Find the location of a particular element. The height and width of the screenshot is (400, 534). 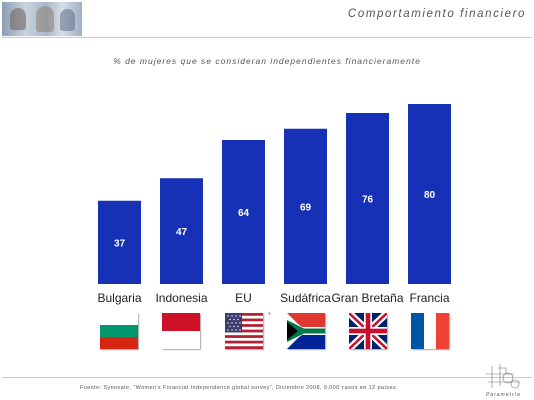

bulgaria-flag-icon is located at coordinates (119, 331).